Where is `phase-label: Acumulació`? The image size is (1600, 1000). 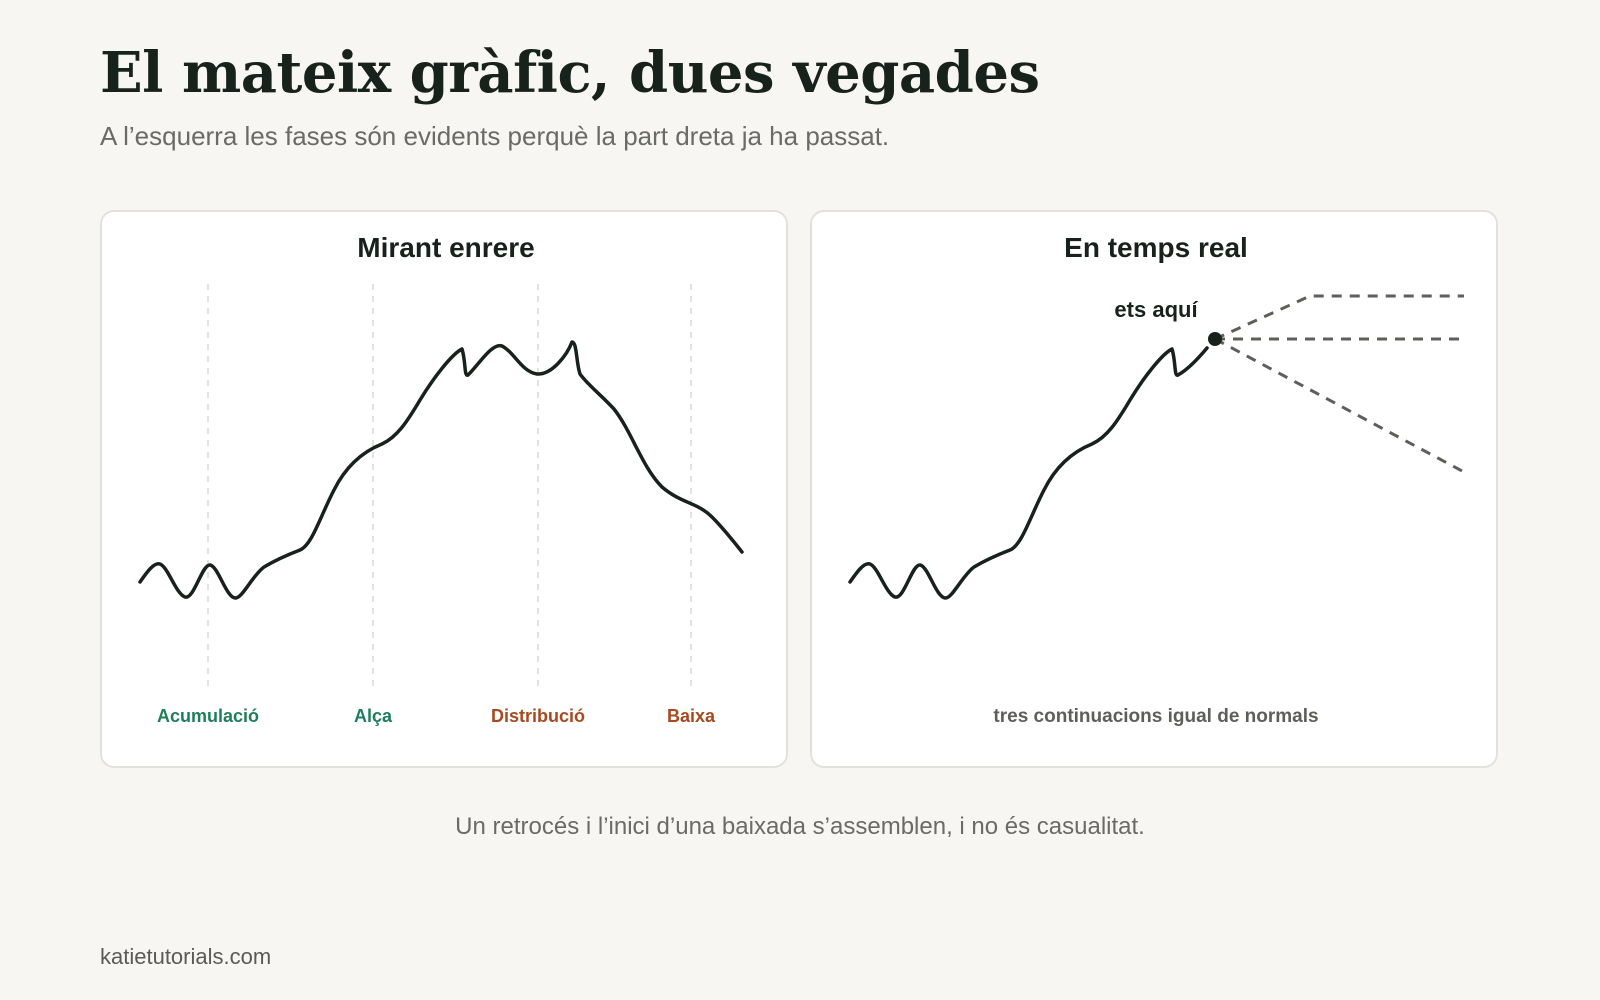
phase-label: Acumulació is located at coordinates (208, 716).